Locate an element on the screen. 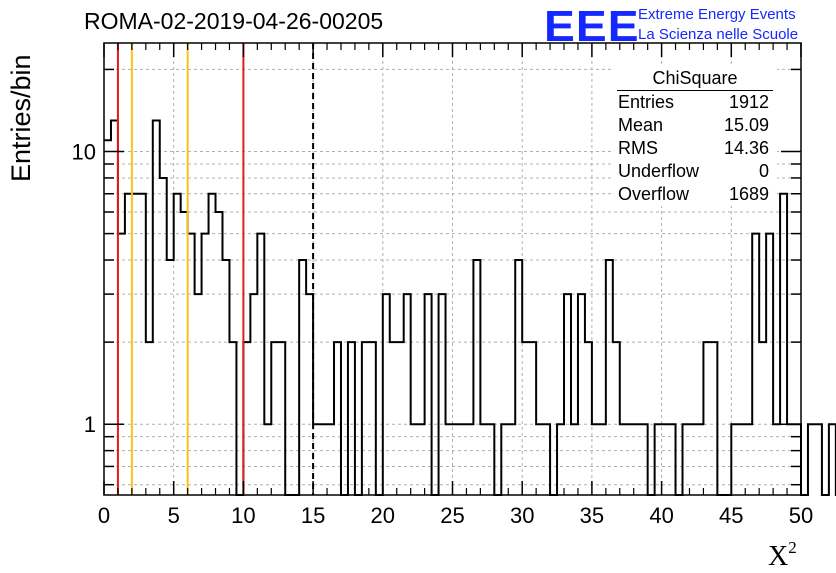  x-tick-label: 45 is located at coordinates (731, 515).